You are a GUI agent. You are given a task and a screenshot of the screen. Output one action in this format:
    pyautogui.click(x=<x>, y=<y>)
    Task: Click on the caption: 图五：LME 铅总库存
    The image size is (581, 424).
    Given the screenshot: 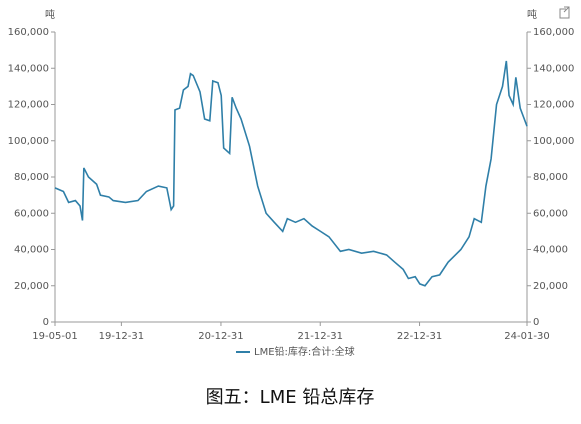 What is the action you would take?
    pyautogui.click(x=290, y=397)
    